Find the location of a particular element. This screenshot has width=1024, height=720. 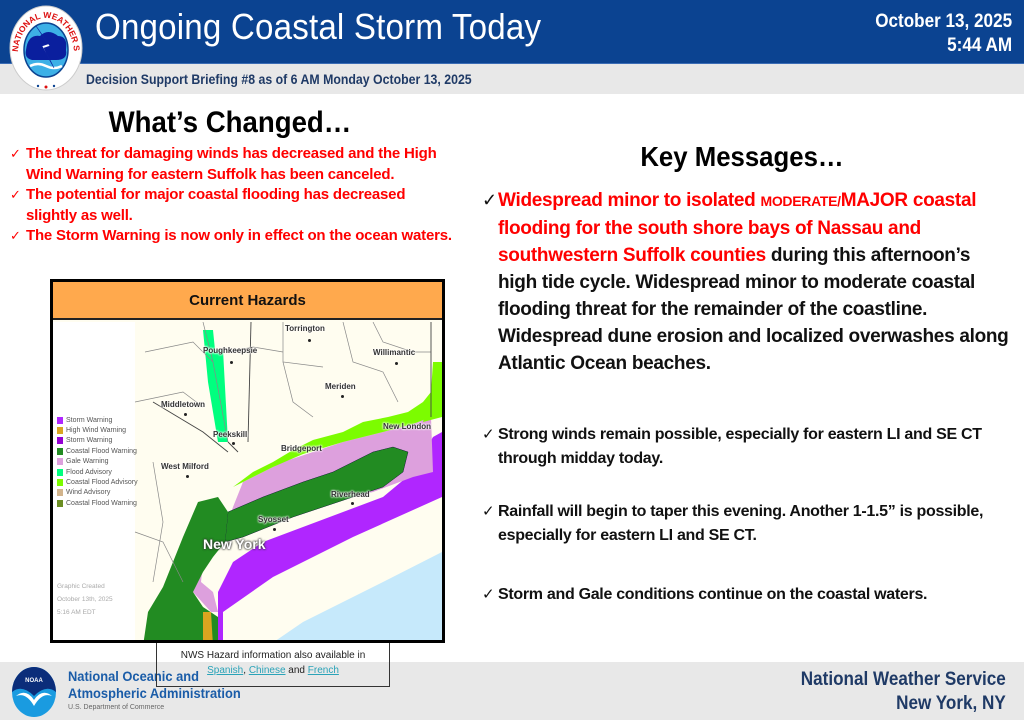

header-date: October 13, 2025 is located at coordinates (943, 21).